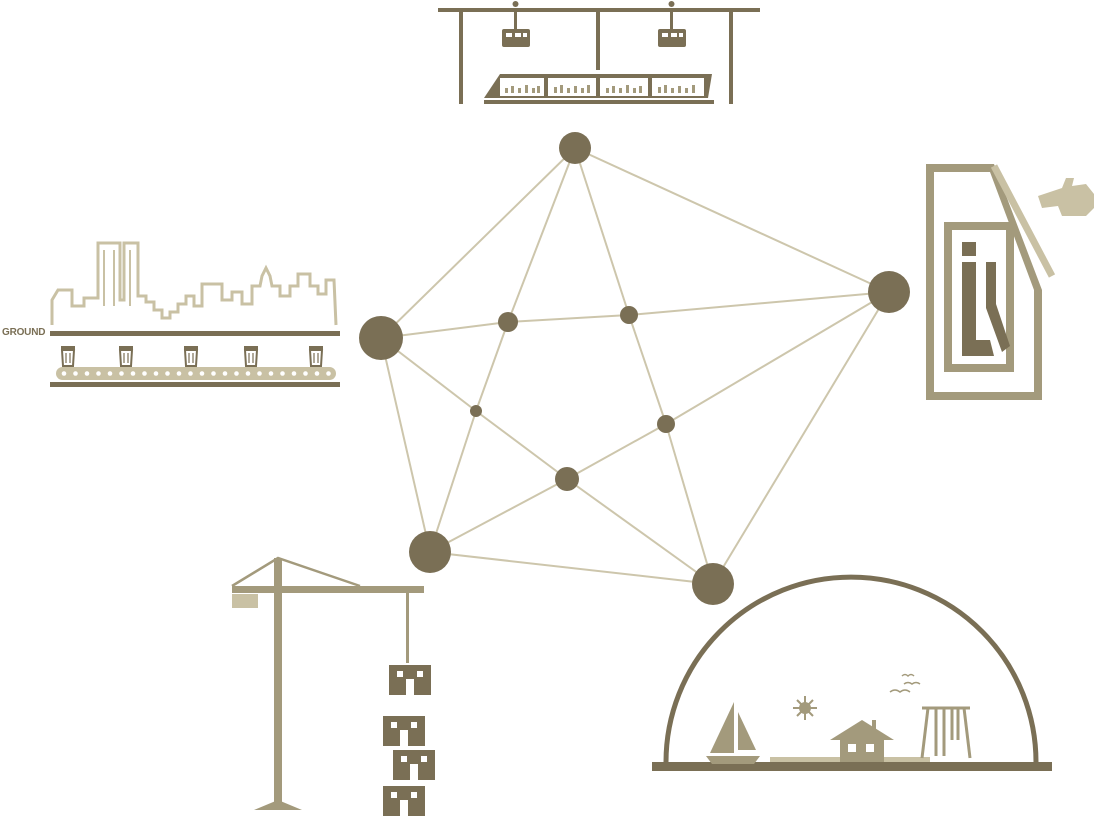 The image size is (1095, 817). I want to click on tower-crane-icon, so click(327, 683).